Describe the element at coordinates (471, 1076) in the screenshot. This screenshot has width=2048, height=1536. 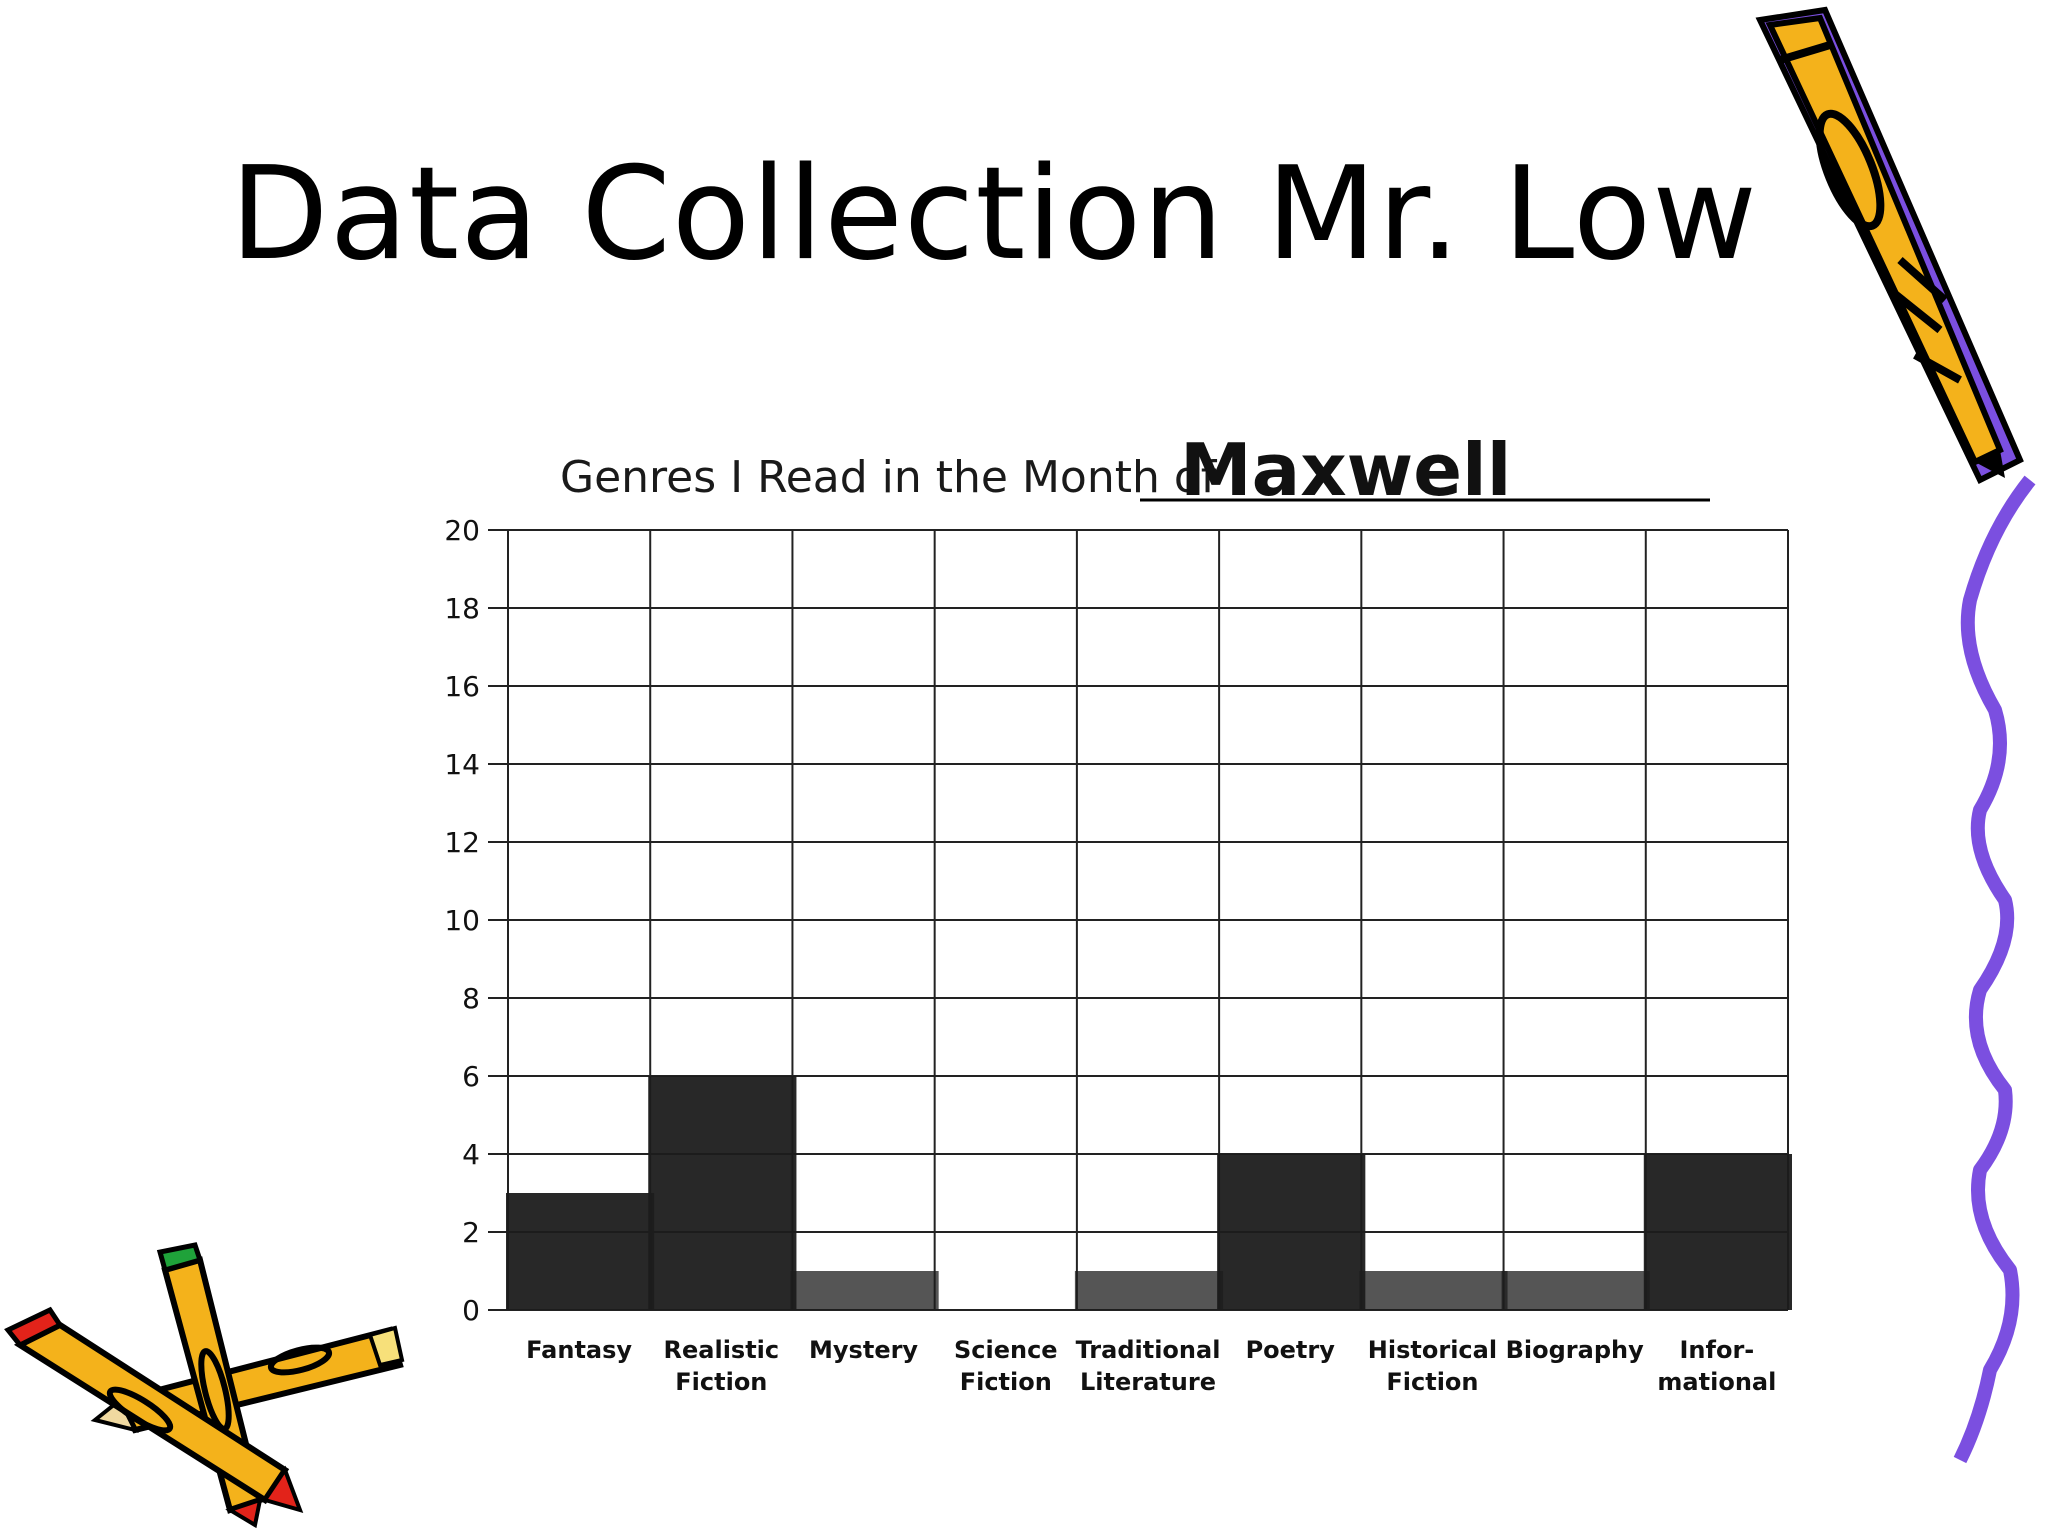
I see `y-tick-label: 6` at that location.